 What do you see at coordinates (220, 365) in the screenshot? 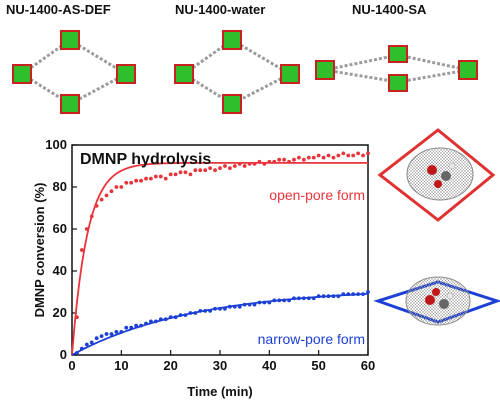
I see `x-tick-label: 30` at bounding box center [220, 365].